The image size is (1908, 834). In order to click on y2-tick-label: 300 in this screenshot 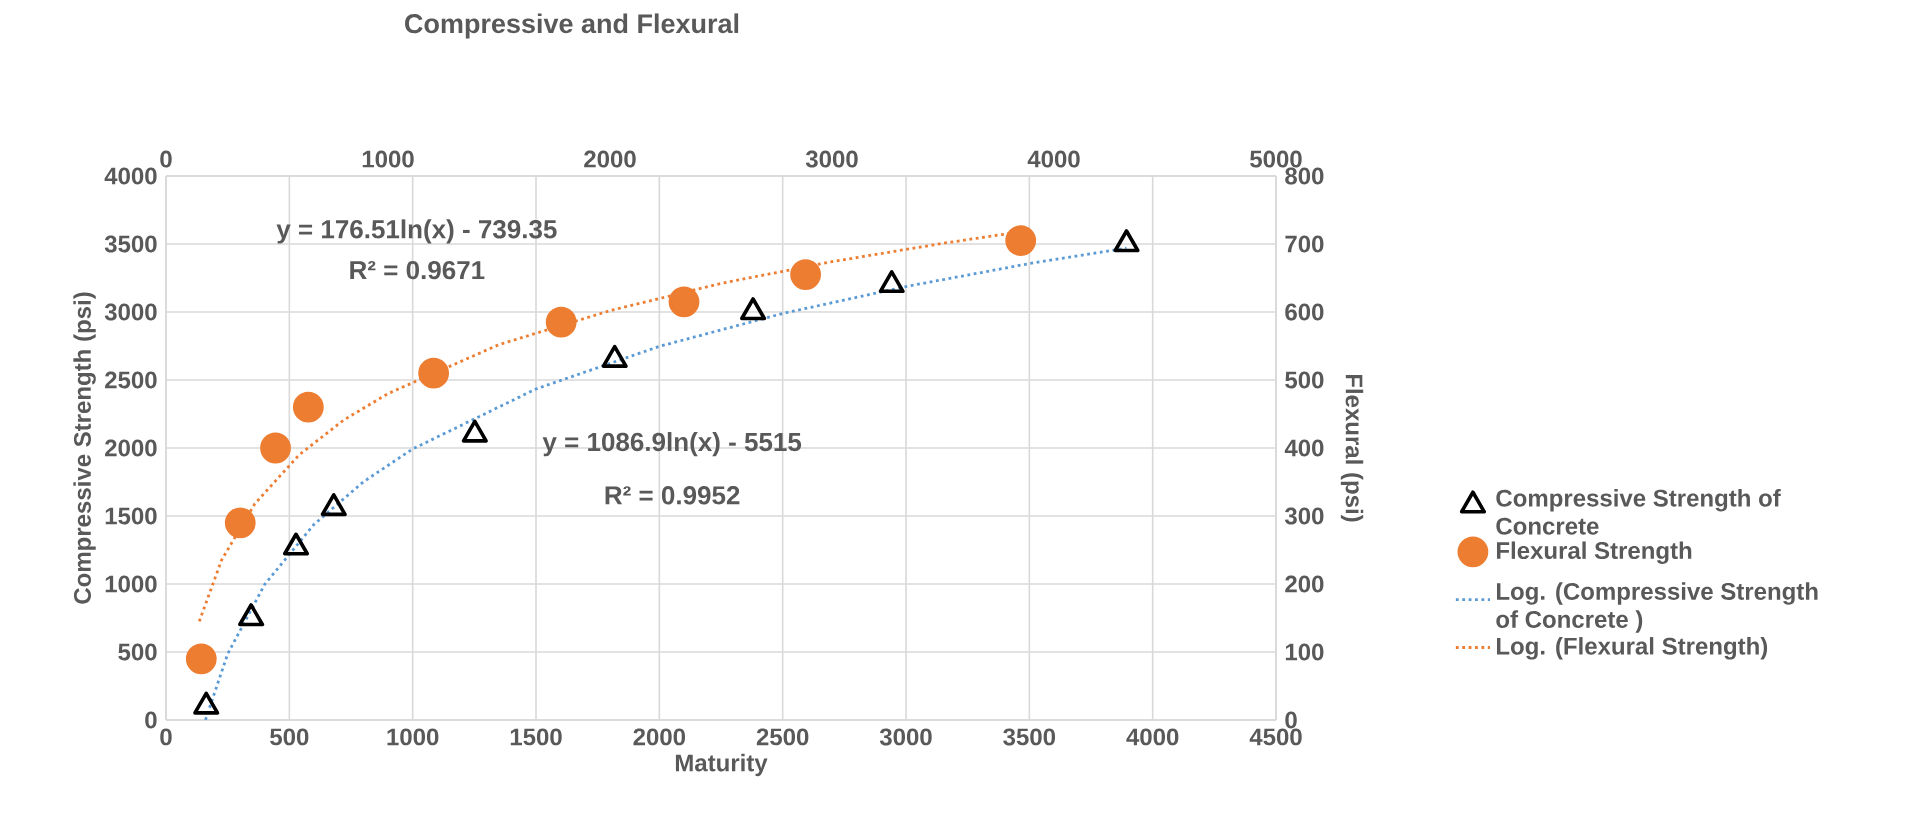, I will do `click(1304, 516)`.